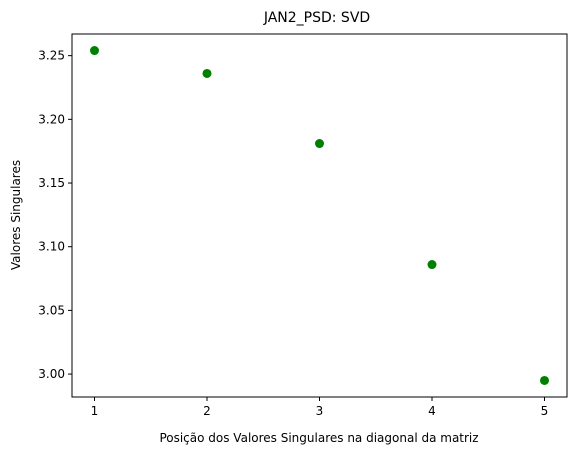  What do you see at coordinates (95, 411) in the screenshot?
I see `x-tick-label: 1` at bounding box center [95, 411].